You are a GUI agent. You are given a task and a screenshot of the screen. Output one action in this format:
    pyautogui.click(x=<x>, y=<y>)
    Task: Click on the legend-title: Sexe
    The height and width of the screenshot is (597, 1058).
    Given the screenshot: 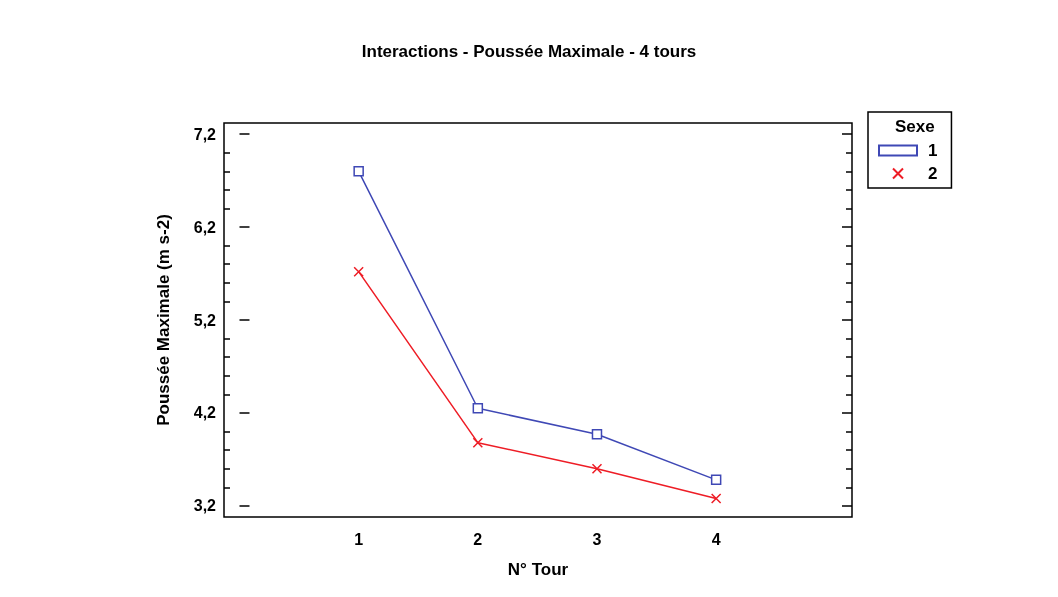 What is the action you would take?
    pyautogui.click(x=915, y=126)
    